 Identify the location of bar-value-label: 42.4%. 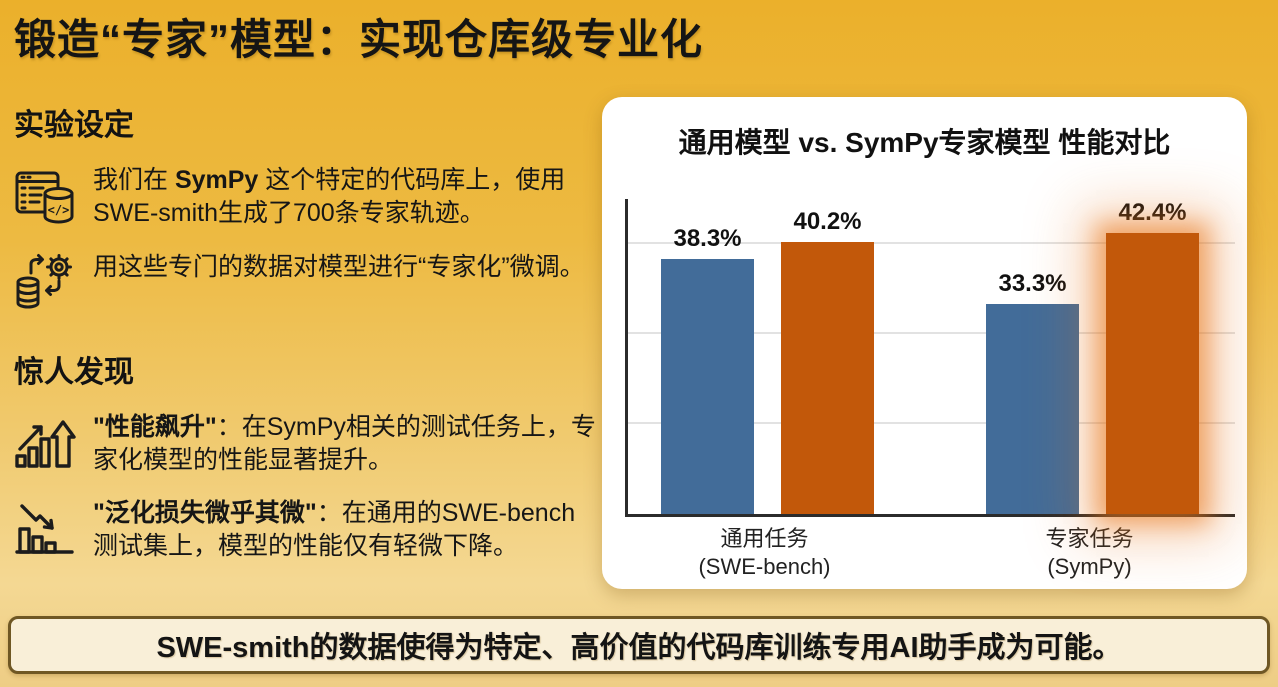
(1152, 212).